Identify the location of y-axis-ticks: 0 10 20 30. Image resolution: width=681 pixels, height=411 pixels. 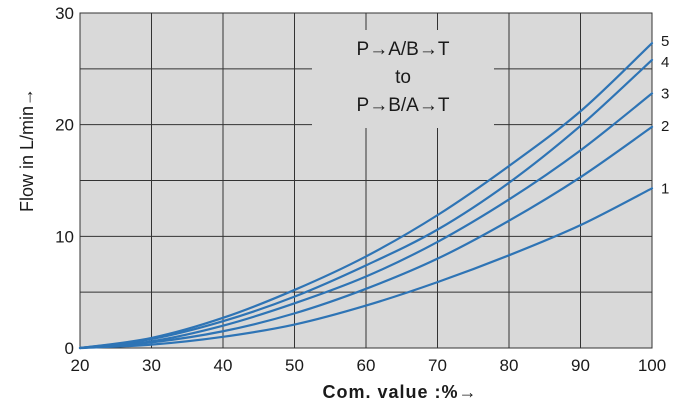
(64, 181).